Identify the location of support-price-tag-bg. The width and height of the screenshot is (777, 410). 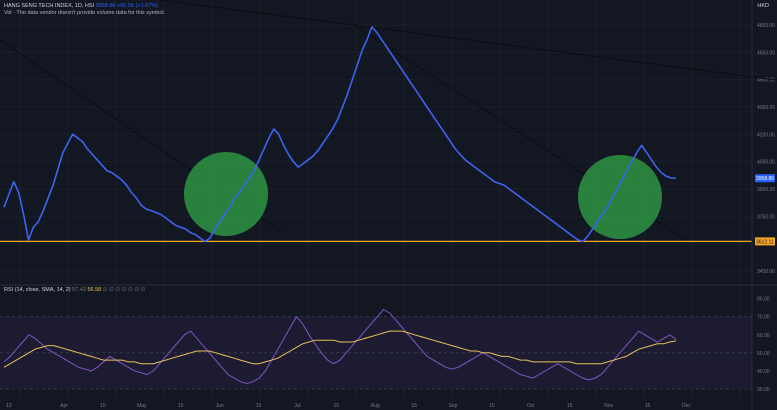
(765, 241).